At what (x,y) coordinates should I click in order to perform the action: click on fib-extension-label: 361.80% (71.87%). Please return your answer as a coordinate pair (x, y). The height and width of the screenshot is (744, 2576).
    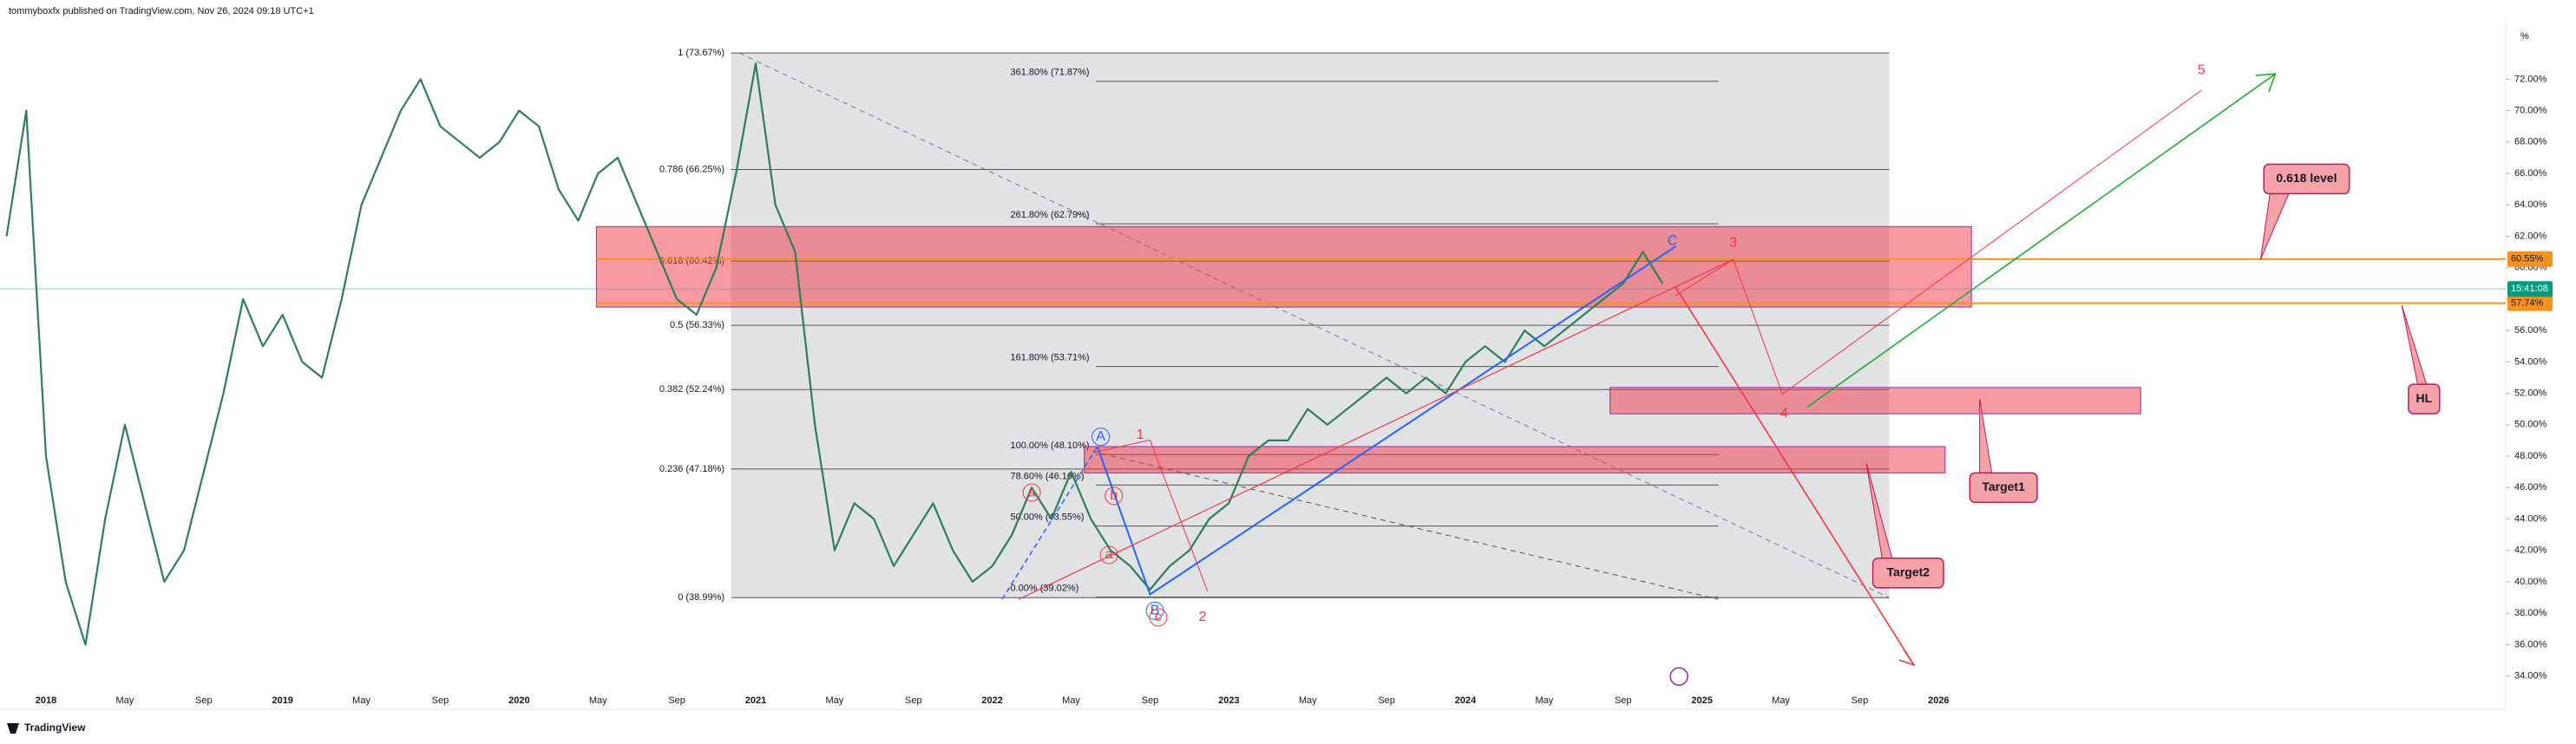
    Looking at the image, I should click on (1049, 73).